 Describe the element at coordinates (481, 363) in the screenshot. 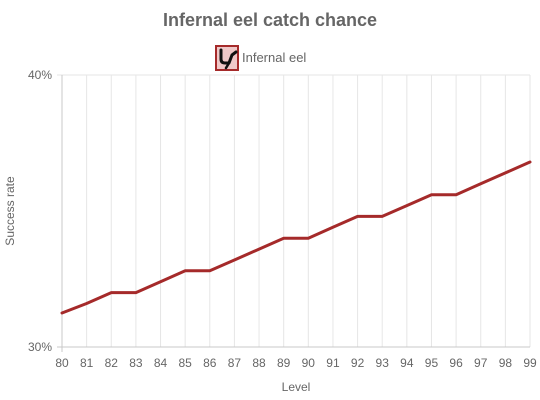

I see `x-tick-label: 97` at that location.